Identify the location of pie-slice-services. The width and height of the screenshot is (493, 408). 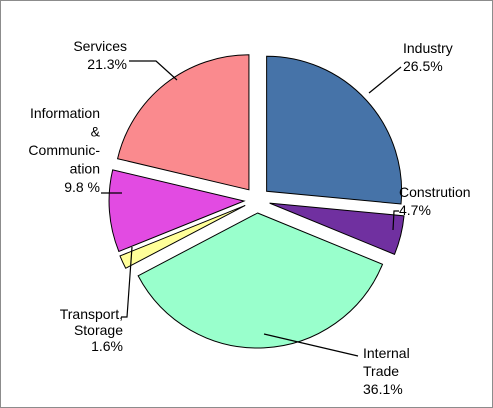
(183, 122).